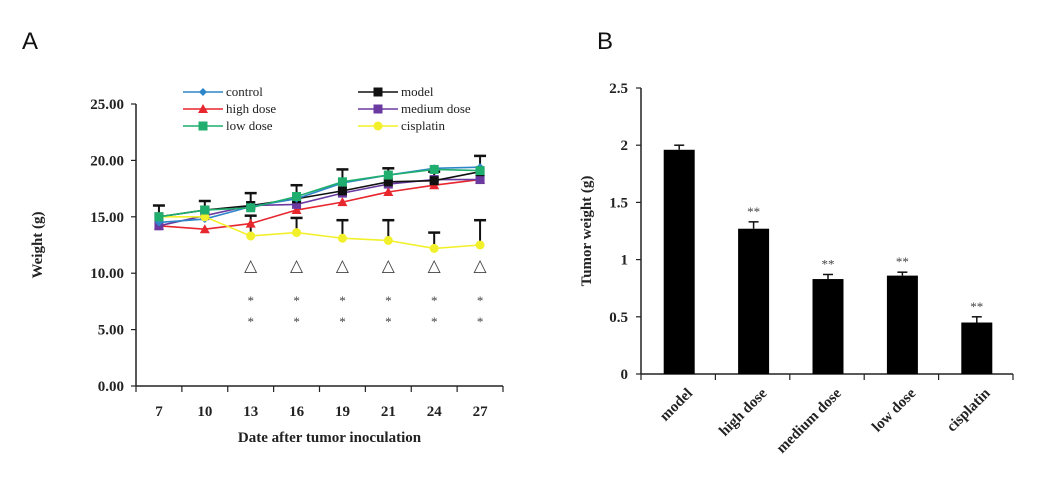 The height and width of the screenshot is (486, 1037). What do you see at coordinates (342, 412) in the screenshot?
I see `x-tick-label: 19` at bounding box center [342, 412].